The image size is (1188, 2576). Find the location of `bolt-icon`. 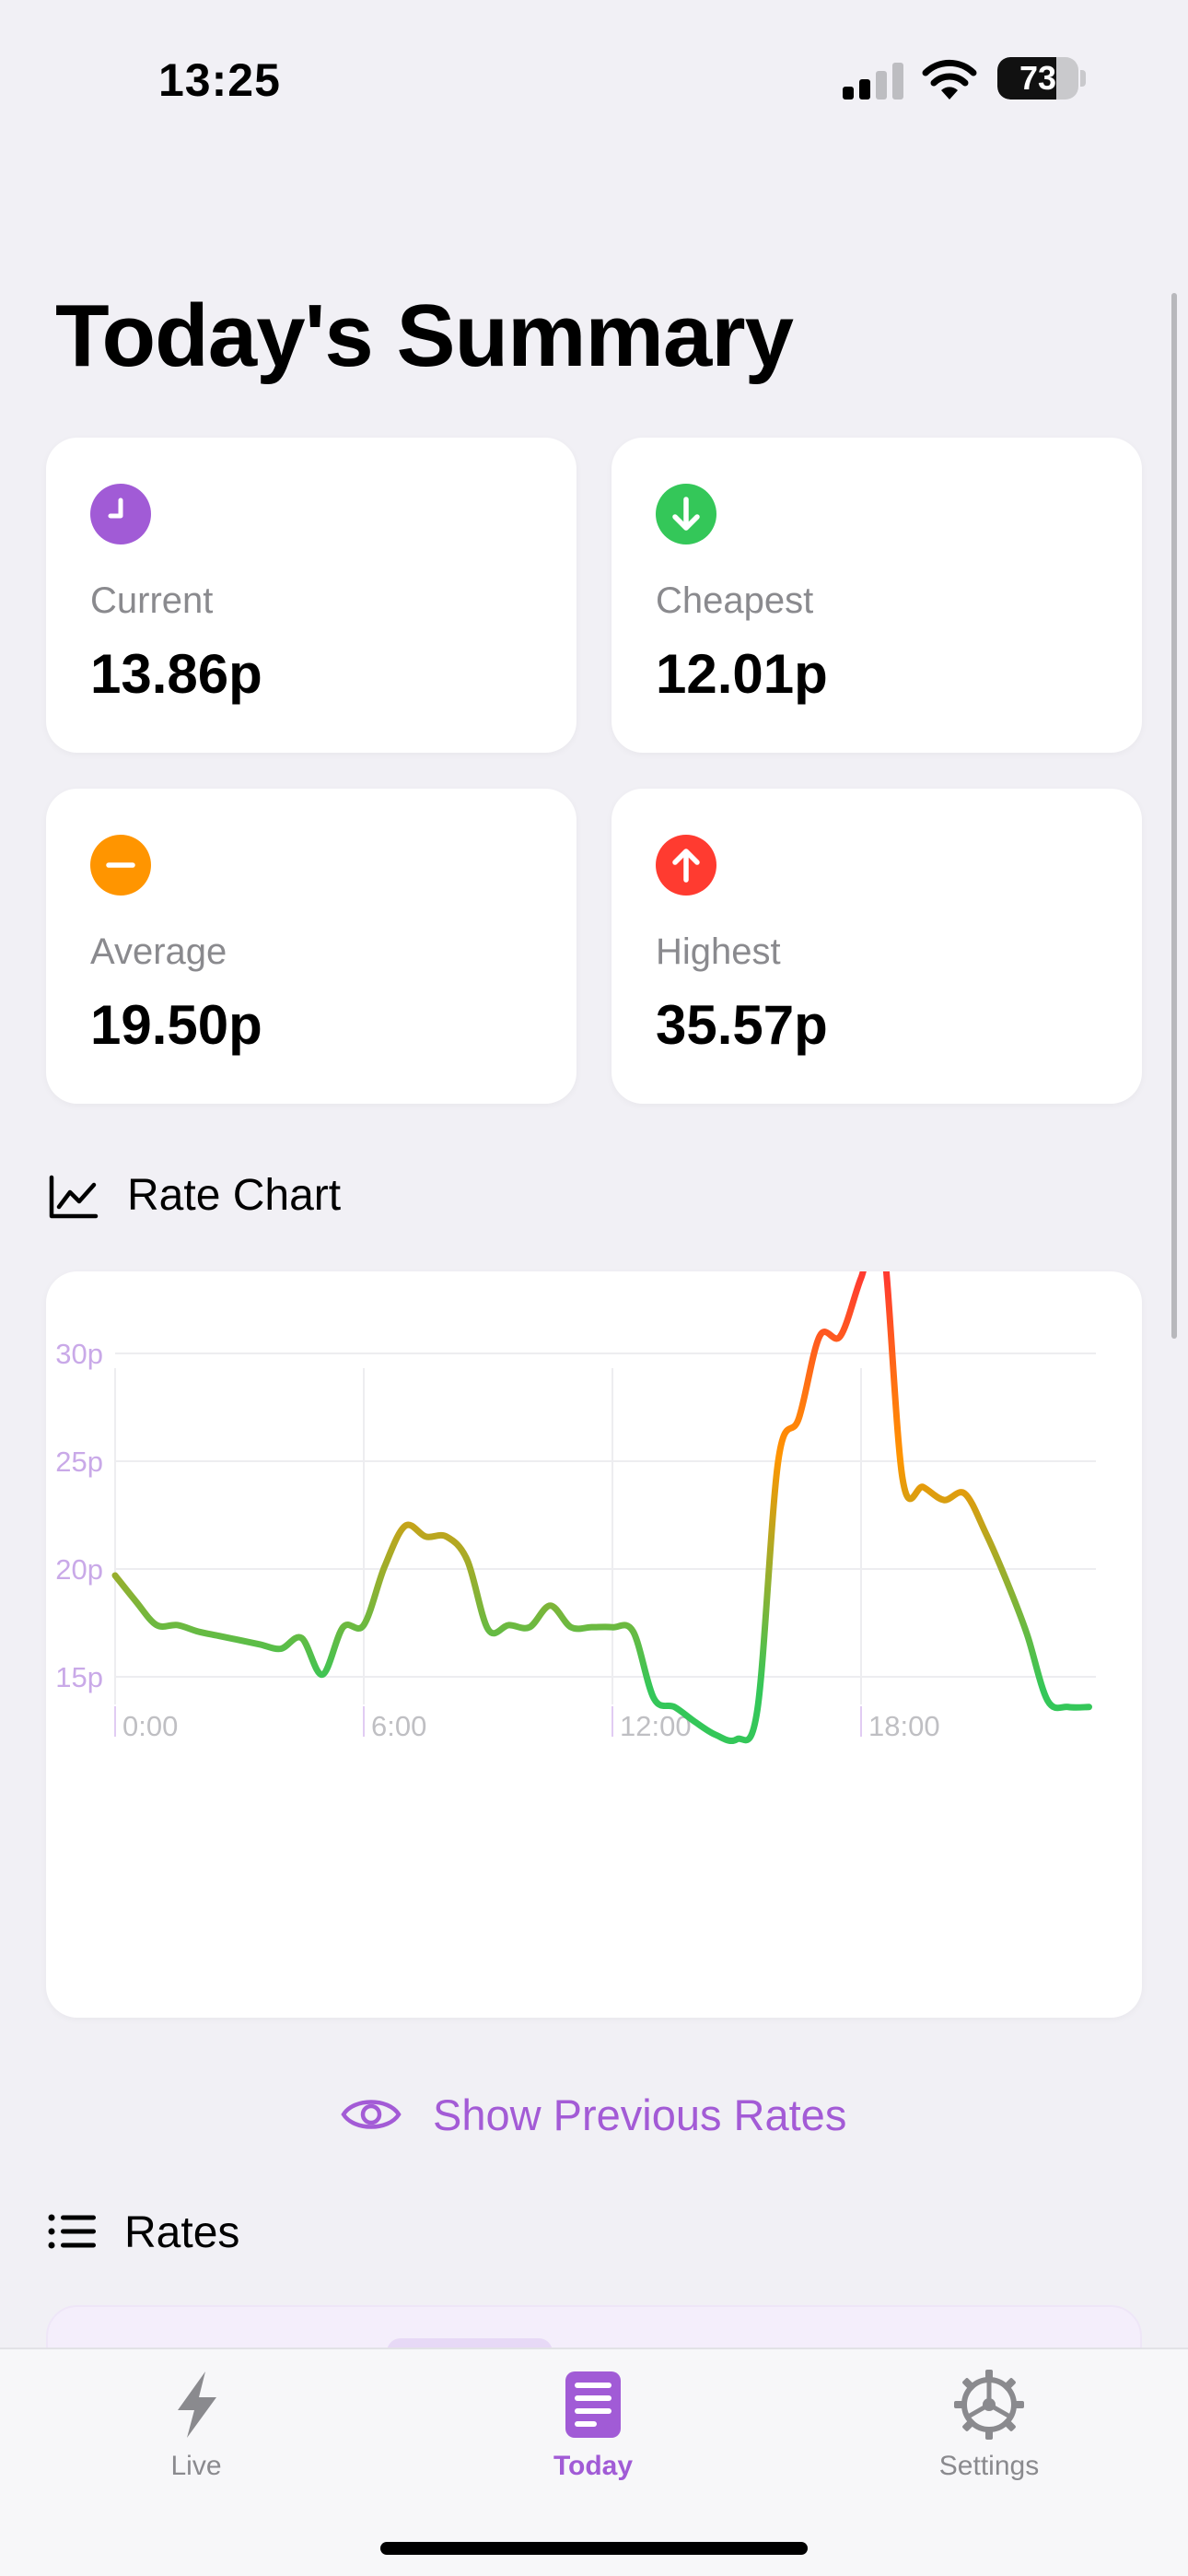

bolt-icon is located at coordinates (197, 2404).